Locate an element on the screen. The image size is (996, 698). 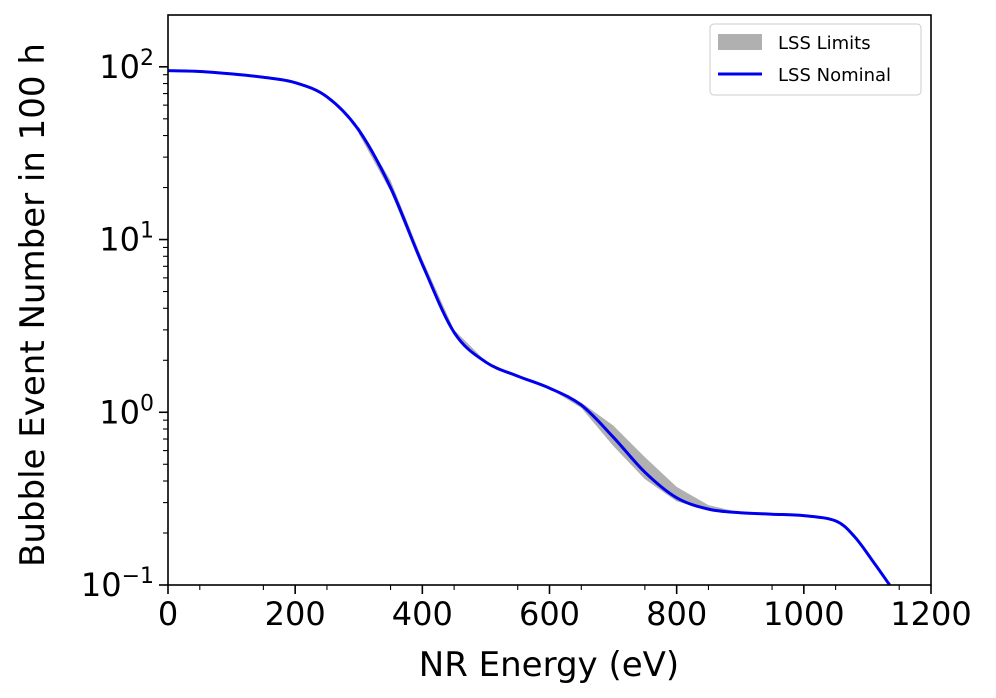
legend-swatch-lss-limits is located at coordinates (740, 42).